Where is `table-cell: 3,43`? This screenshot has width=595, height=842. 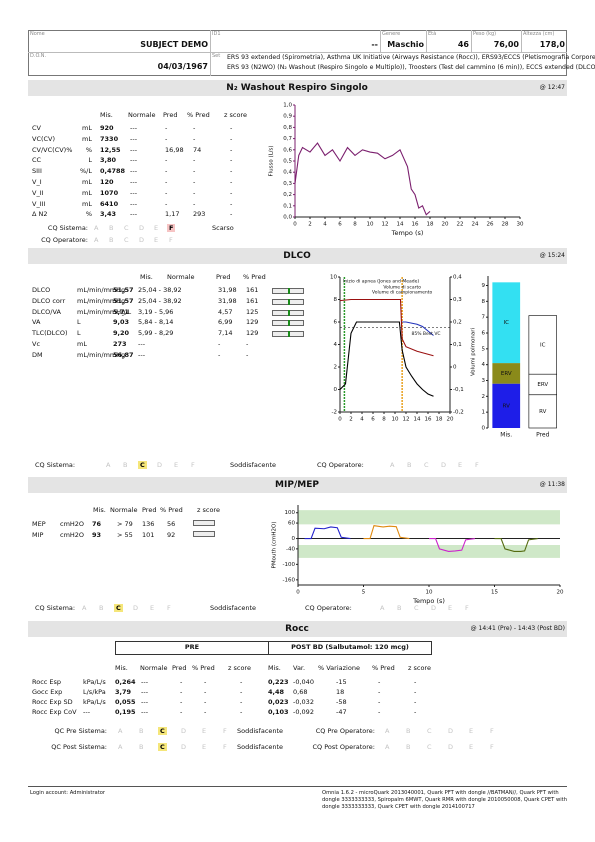
table-cell: 3,43 is located at coordinates (108, 214).